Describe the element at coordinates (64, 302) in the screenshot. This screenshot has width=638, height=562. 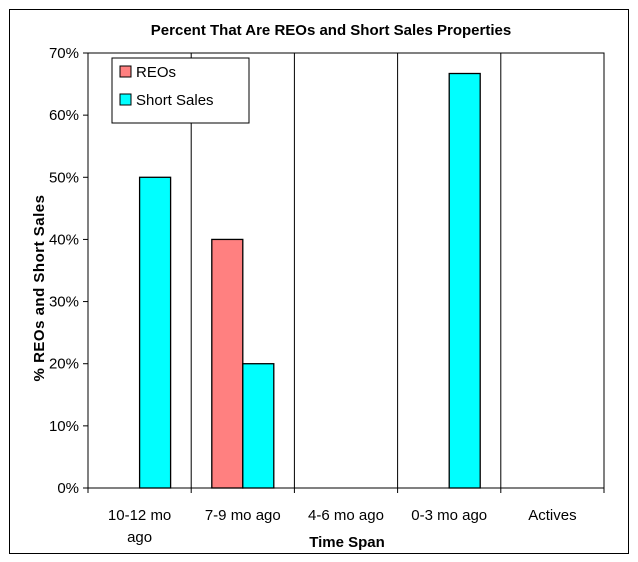
I see `y-tick-label: 30%` at that location.